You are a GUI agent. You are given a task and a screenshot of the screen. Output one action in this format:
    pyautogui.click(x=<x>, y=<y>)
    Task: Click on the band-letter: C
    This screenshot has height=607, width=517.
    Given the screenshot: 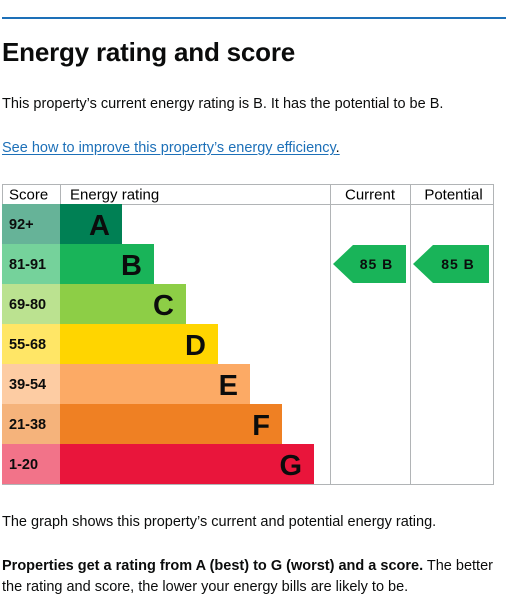 What is the action you would take?
    pyautogui.click(x=163, y=306)
    